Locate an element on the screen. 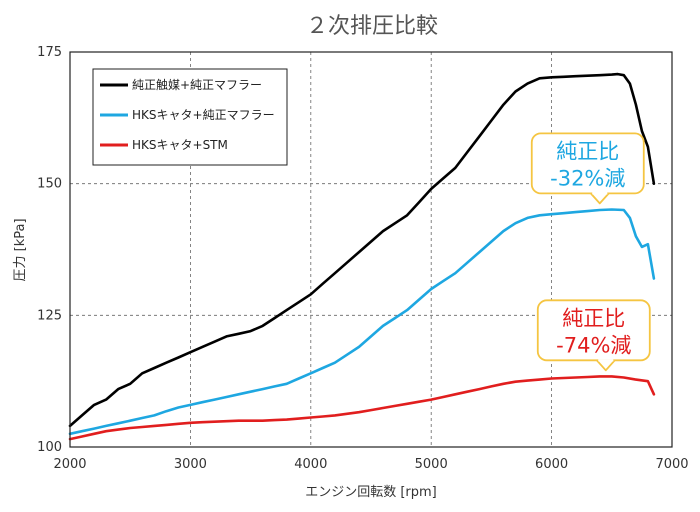 The width and height of the screenshot is (700, 512). y-tick-175: 175 is located at coordinates (49, 52).